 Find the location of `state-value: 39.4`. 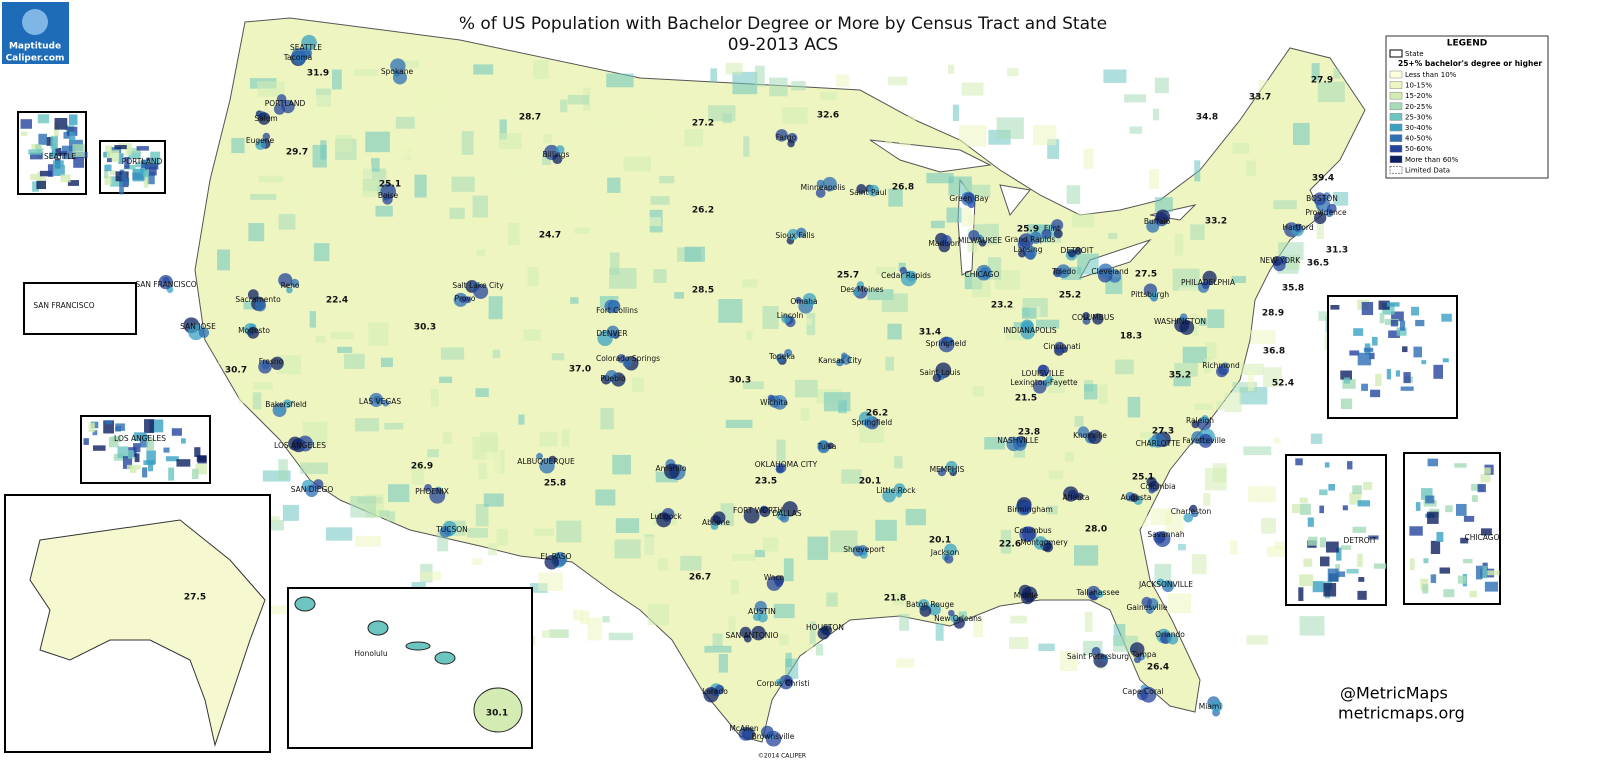

state-value: 39.4 is located at coordinates (1323, 179).